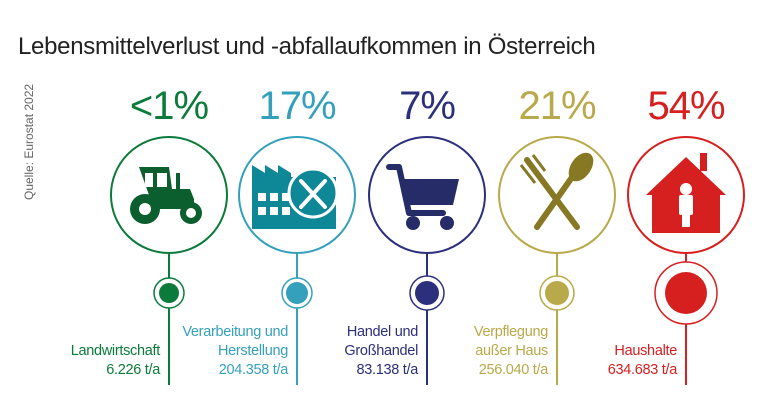 This screenshot has height=400, width=770. What do you see at coordinates (556, 191) in the screenshot?
I see `fork-spoon-icon` at bounding box center [556, 191].